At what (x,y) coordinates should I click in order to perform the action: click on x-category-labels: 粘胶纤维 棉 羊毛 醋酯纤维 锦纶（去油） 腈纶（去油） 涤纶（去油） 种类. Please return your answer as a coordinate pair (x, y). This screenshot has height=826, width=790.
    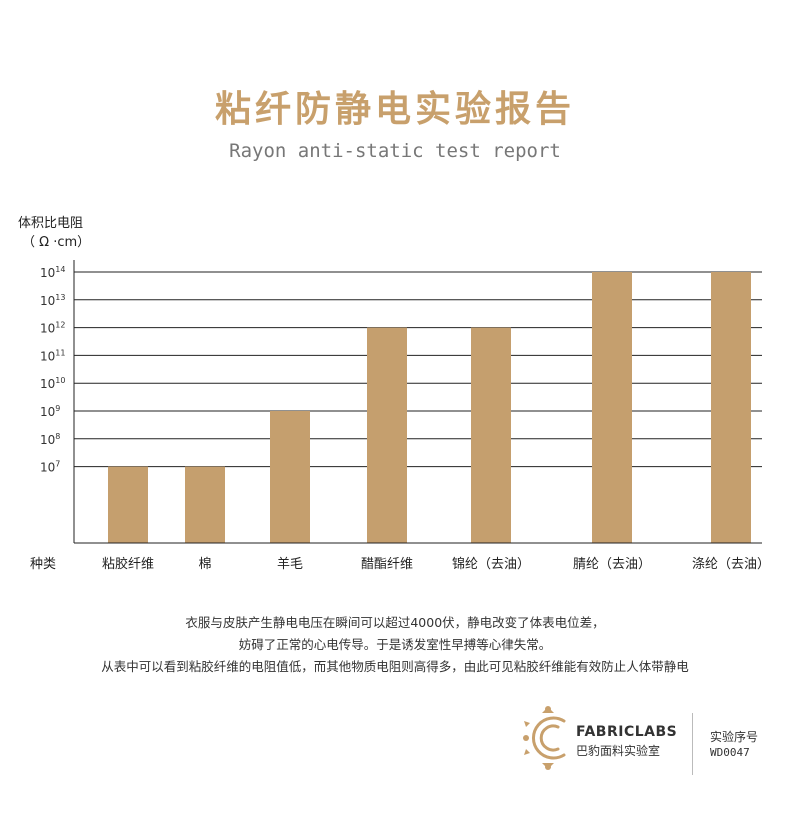
    Looking at the image, I should click on (400, 564).